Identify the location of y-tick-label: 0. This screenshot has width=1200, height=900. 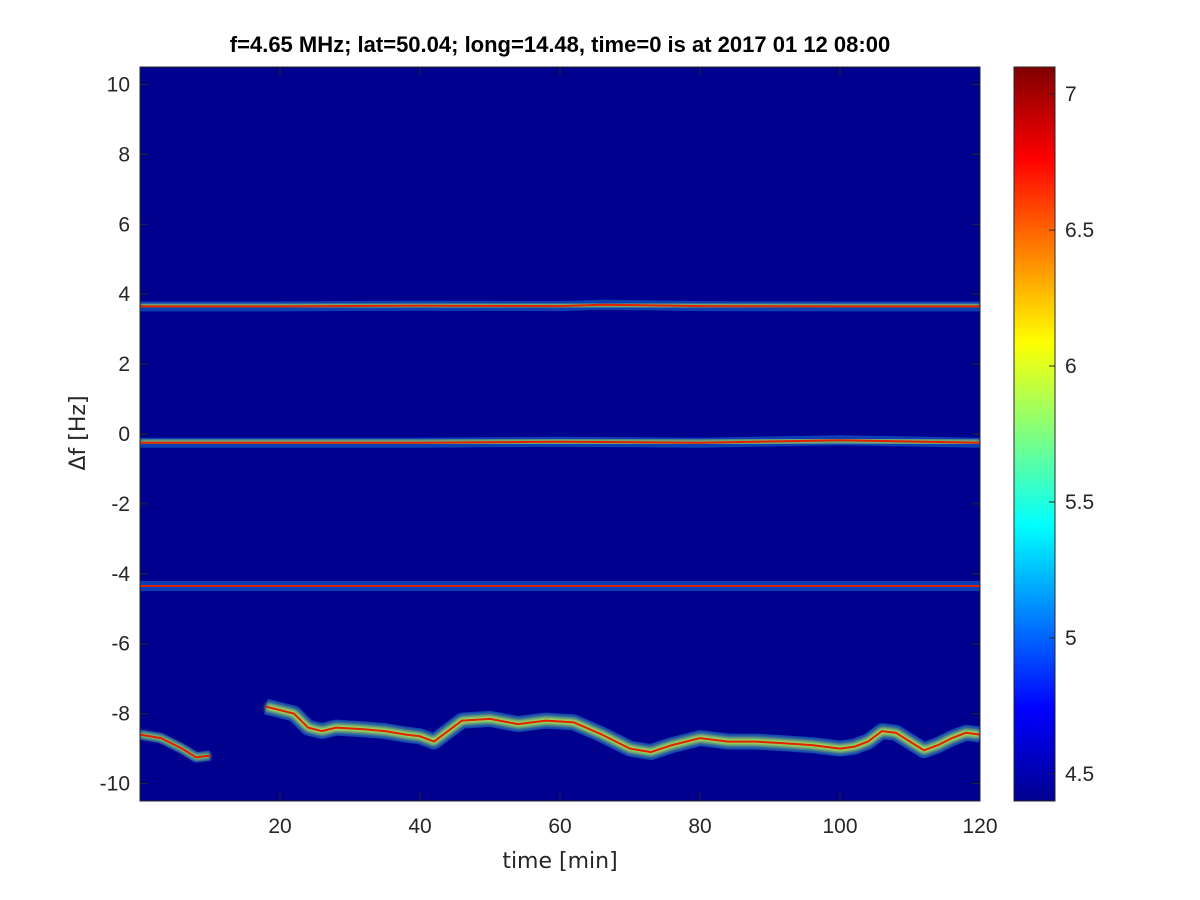
(124, 434).